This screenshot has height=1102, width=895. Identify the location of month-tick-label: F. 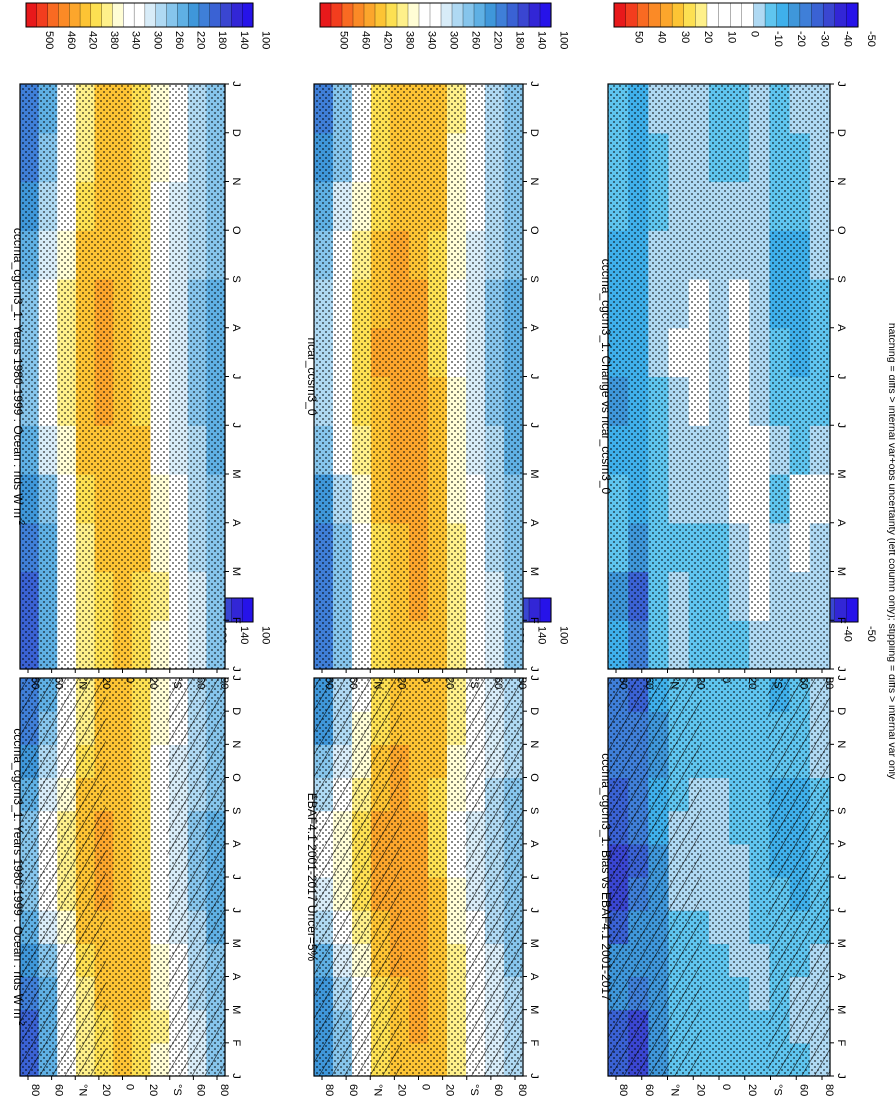
(236, 1042).